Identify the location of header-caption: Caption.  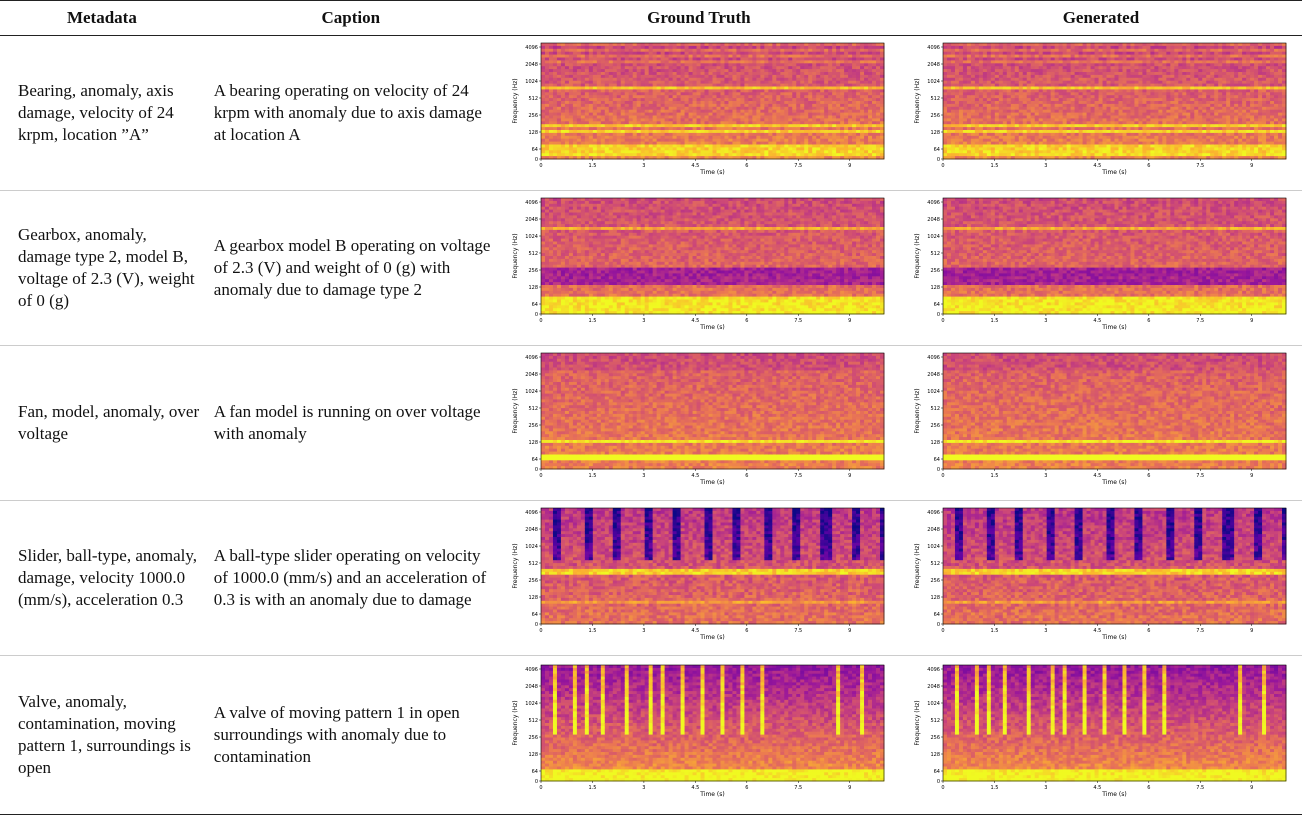
(351, 18).